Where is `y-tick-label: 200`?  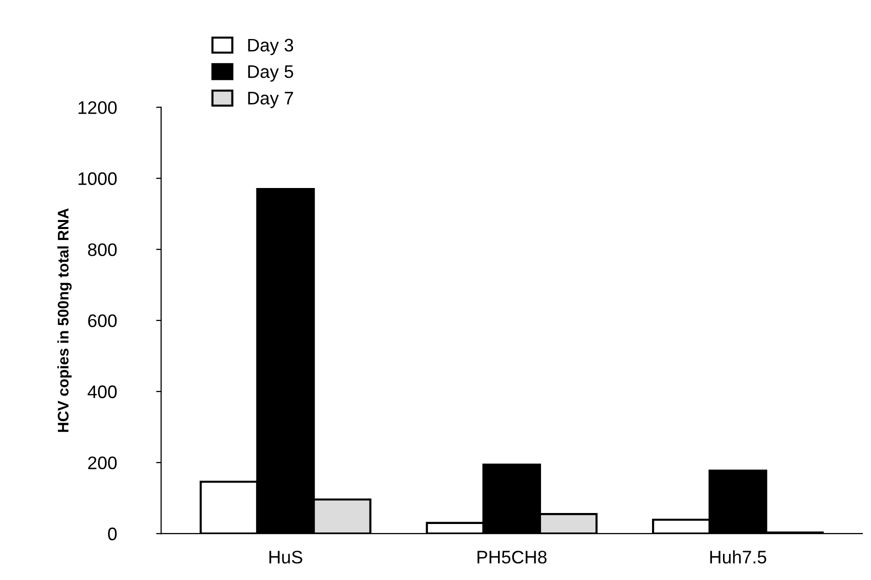 y-tick-label: 200 is located at coordinates (102, 463).